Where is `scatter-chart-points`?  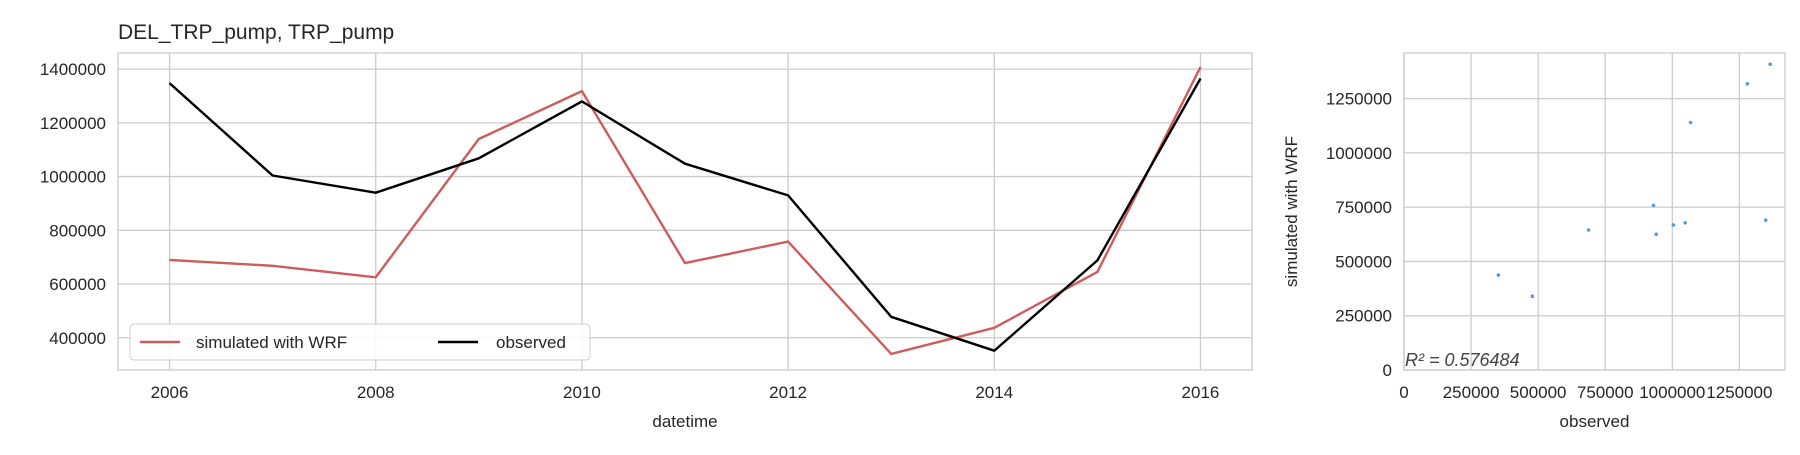
scatter-chart-points is located at coordinates (1634, 180).